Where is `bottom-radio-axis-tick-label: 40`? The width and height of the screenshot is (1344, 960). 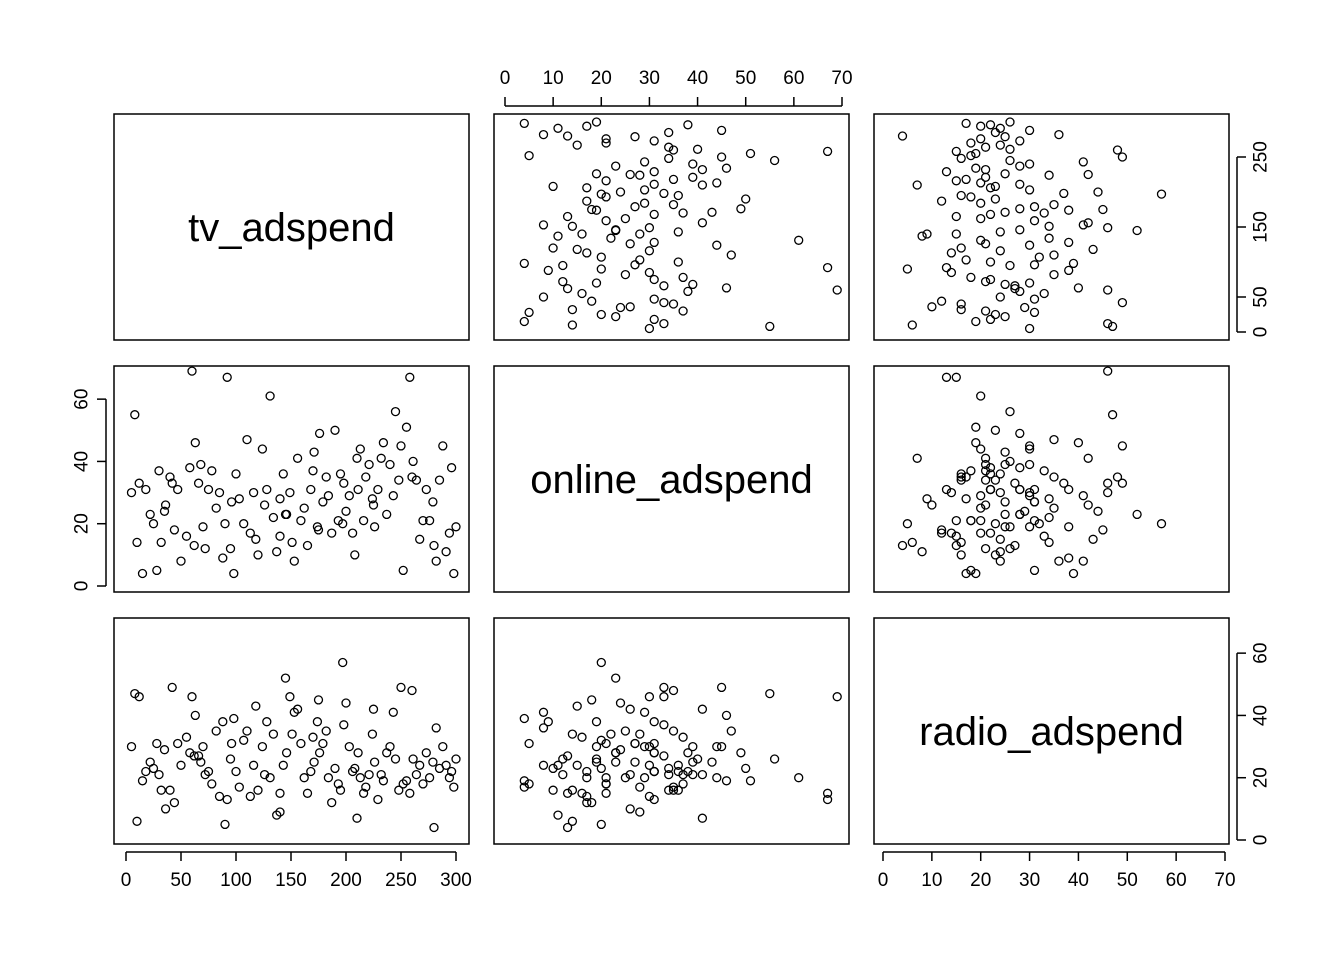 bottom-radio-axis-tick-label: 40 is located at coordinates (1078, 880).